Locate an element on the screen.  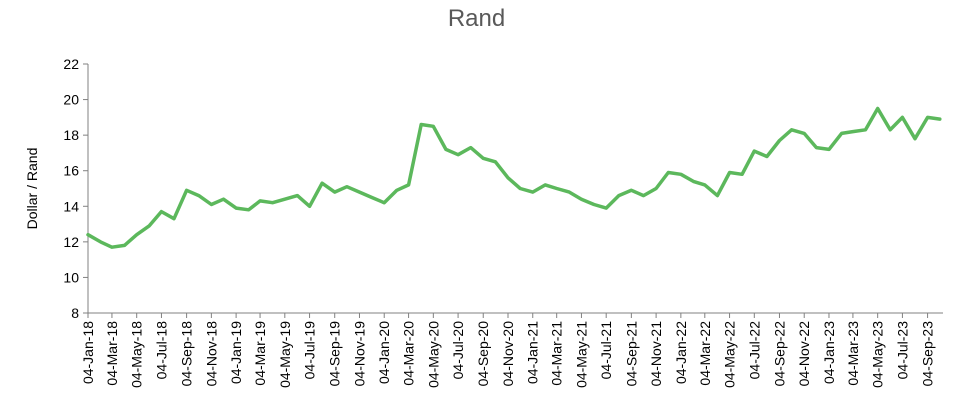
y-axis-title: Dollar / Rand is located at coordinates (32, 189).